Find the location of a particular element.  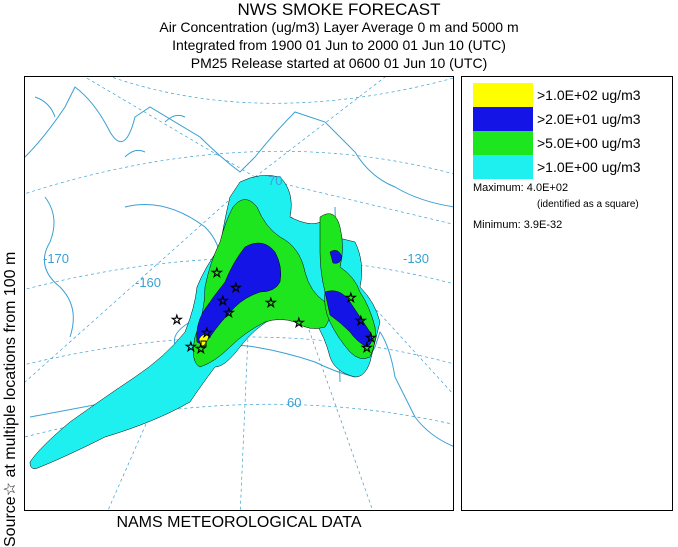

plume-region-blue is located at coordinates (239, 293).